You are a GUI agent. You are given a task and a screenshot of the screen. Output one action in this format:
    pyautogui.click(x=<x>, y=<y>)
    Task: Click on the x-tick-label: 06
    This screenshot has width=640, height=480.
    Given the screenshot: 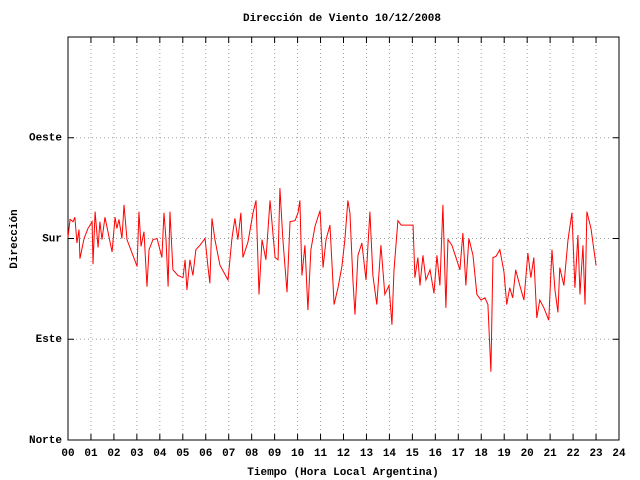 What is the action you would take?
    pyautogui.click(x=205, y=454)
    